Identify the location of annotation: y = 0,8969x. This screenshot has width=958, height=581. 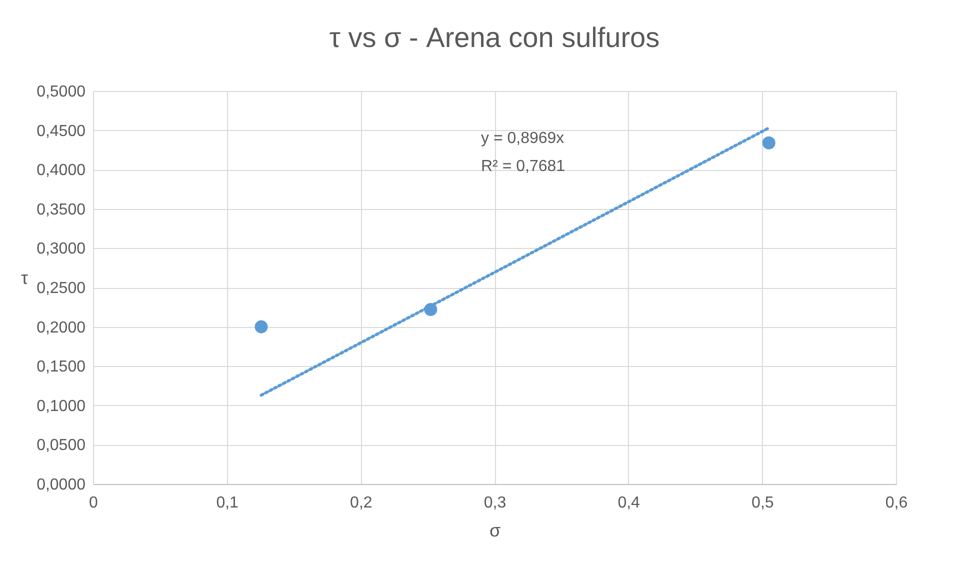
(522, 138).